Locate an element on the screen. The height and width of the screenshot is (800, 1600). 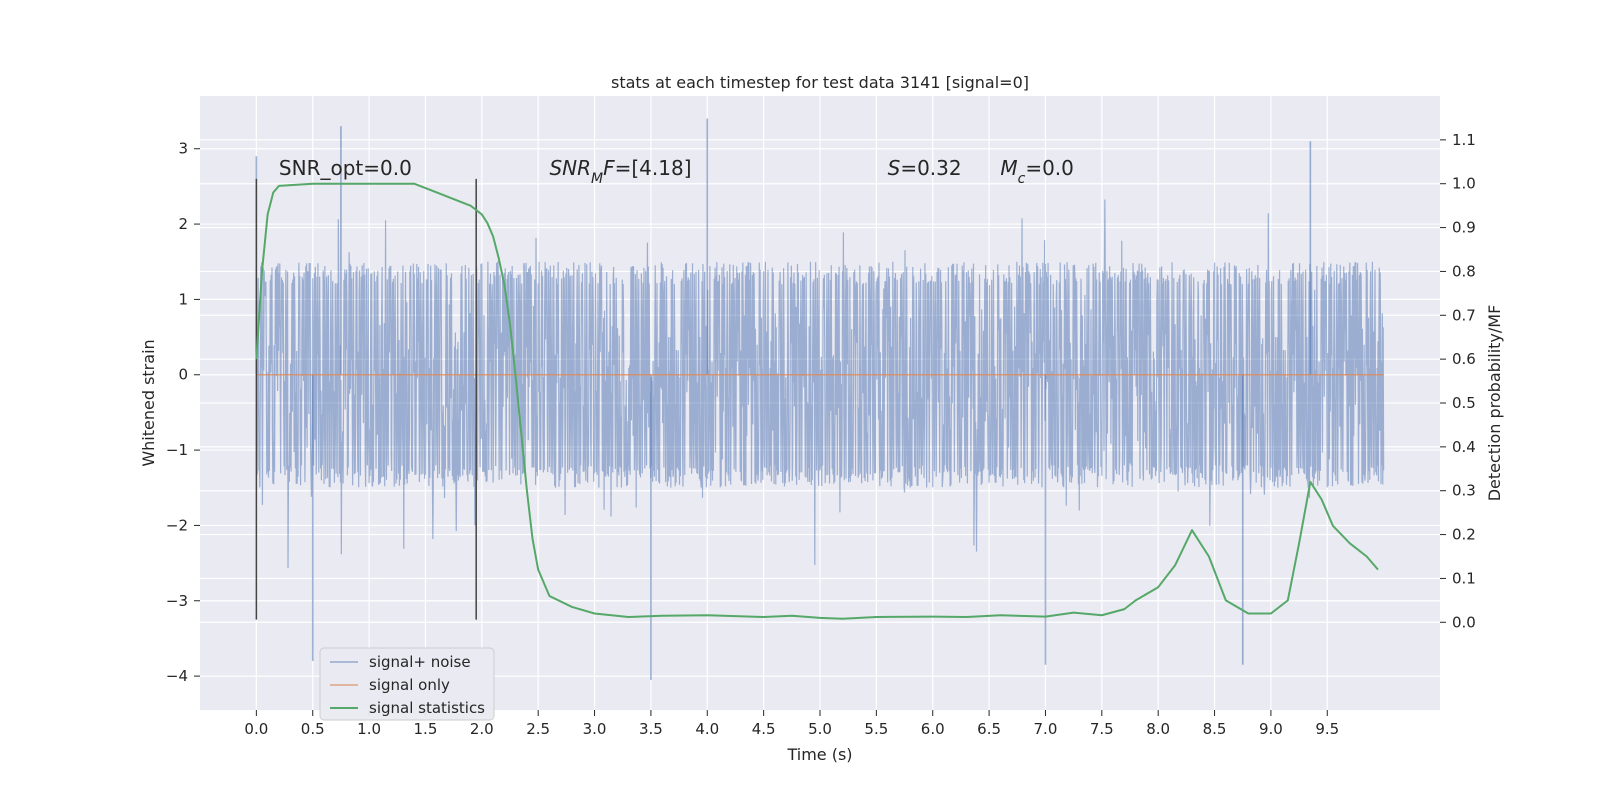
y-right-axis-ticks: 1.1 1.0 0.9 0.8 0.7 0.6 0.5 0.4 0.3 0.2 0.1 0.0 is located at coordinates (1458, 381).